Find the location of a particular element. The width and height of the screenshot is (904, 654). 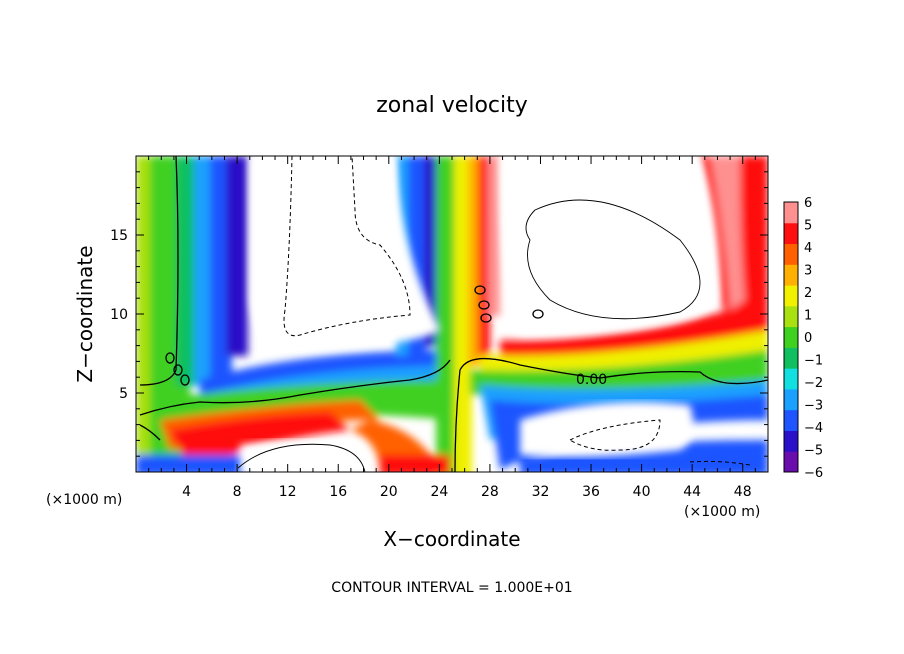

x-tick-label: 44 is located at coordinates (692, 492).